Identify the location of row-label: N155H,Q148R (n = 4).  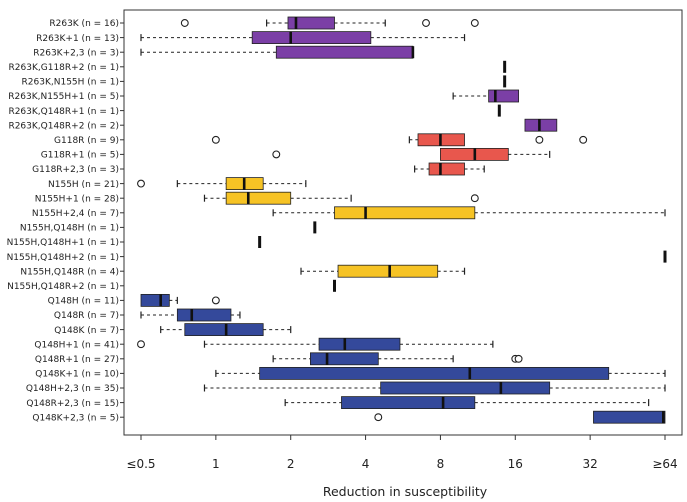
(69, 272).